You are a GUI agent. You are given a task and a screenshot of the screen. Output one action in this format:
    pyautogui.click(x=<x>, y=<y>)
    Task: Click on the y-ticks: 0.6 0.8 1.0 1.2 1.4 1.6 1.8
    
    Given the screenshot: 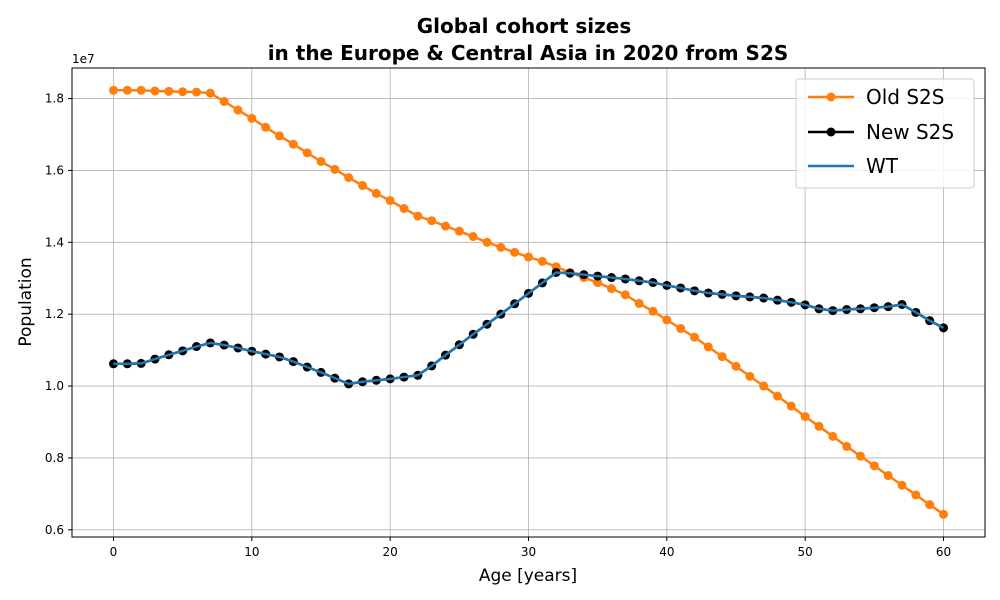 What is the action you would take?
    pyautogui.click(x=58, y=314)
    